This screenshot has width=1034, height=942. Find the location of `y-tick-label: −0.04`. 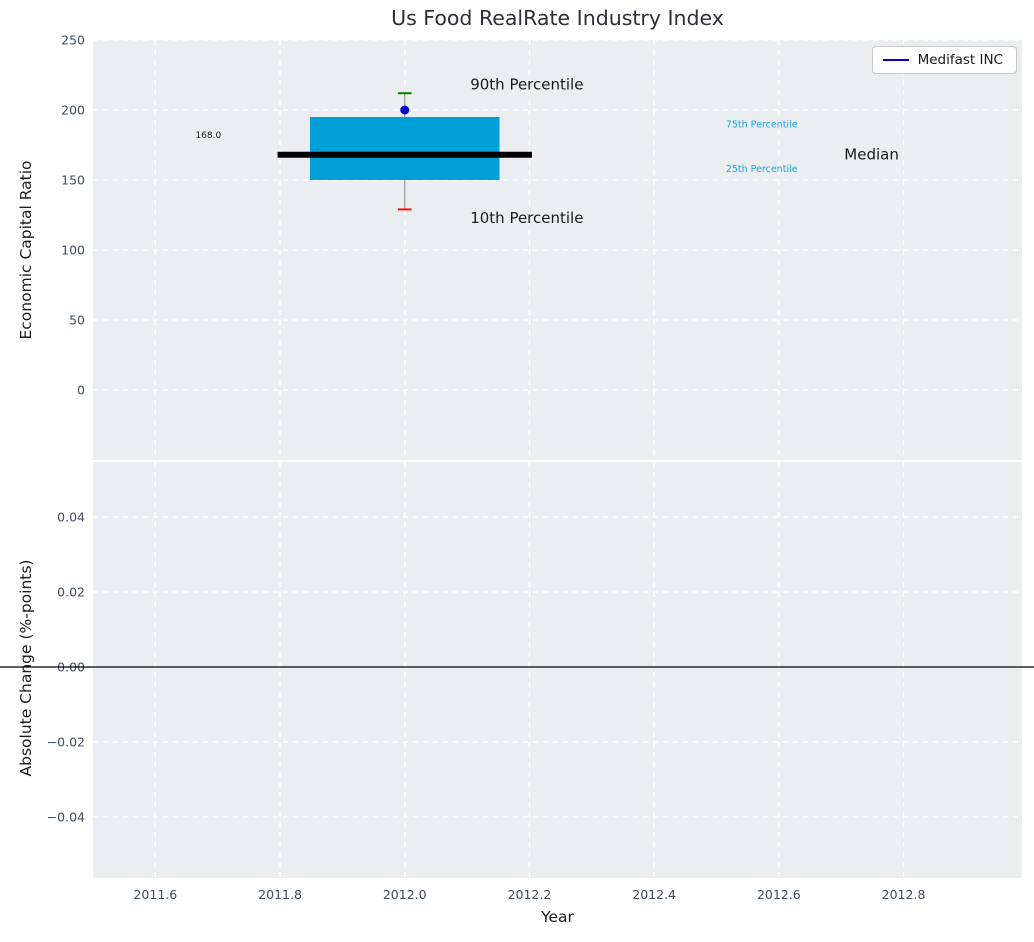

y-tick-label: −0.04 is located at coordinates (66, 816).